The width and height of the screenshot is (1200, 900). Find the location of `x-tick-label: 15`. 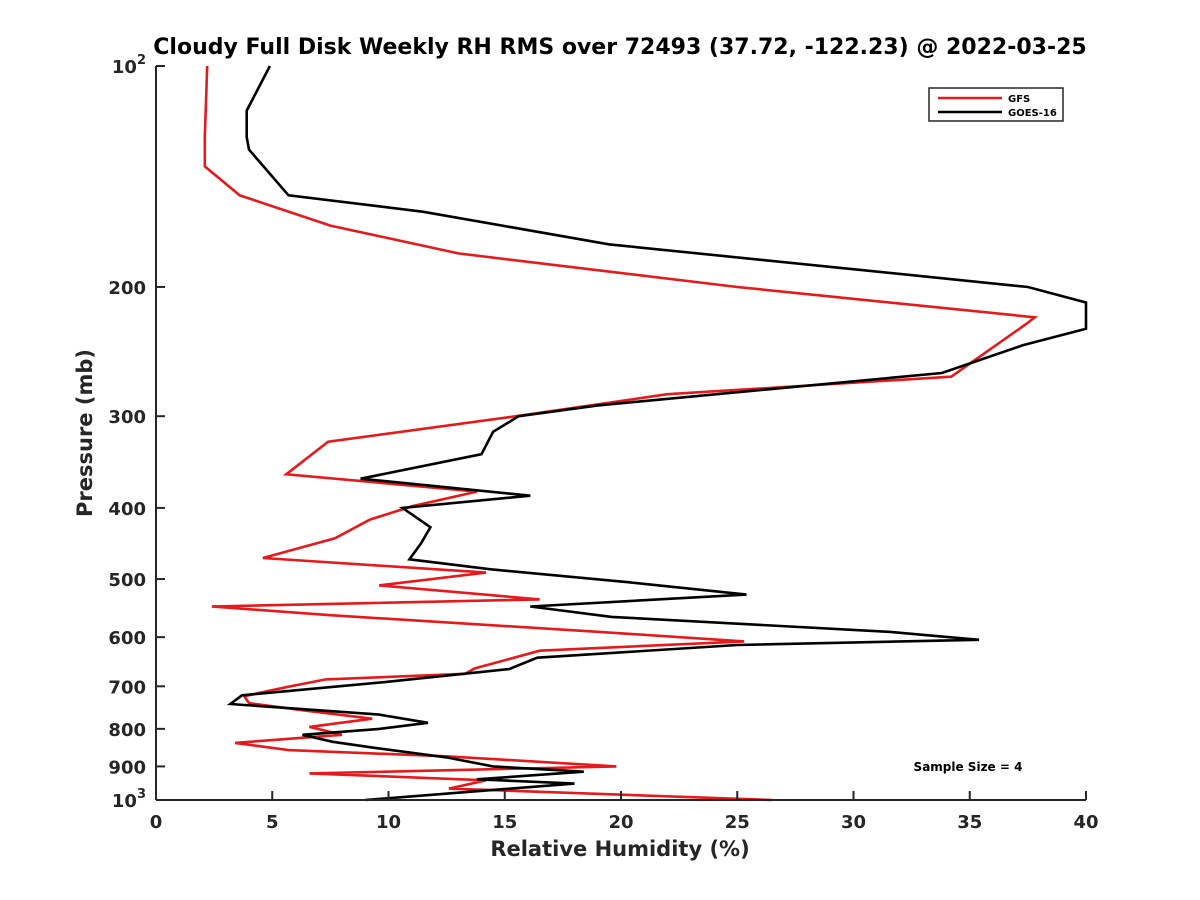

x-tick-label: 15 is located at coordinates (504, 822).